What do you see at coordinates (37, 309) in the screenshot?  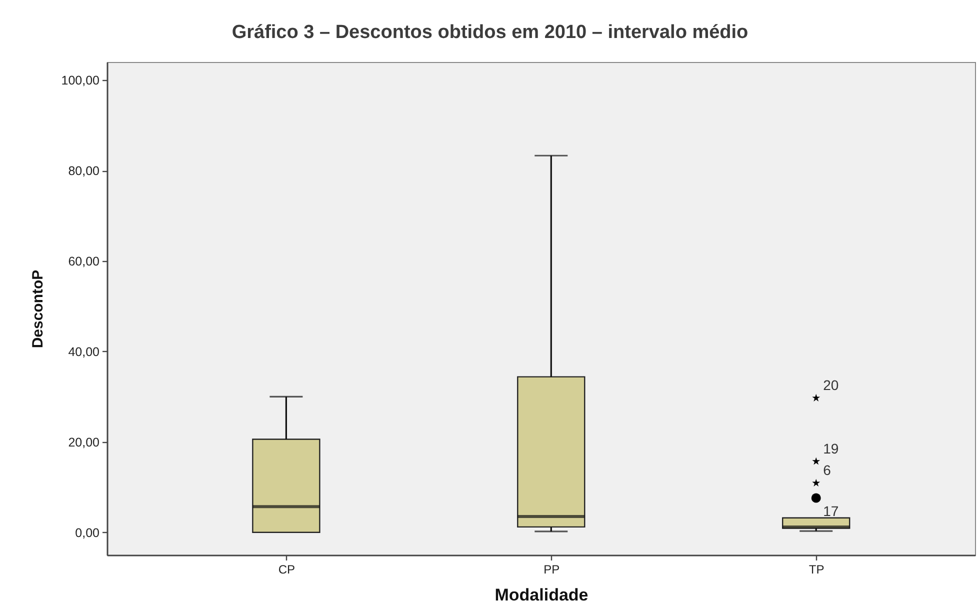 I see `y-axis-title: DescontoP` at bounding box center [37, 309].